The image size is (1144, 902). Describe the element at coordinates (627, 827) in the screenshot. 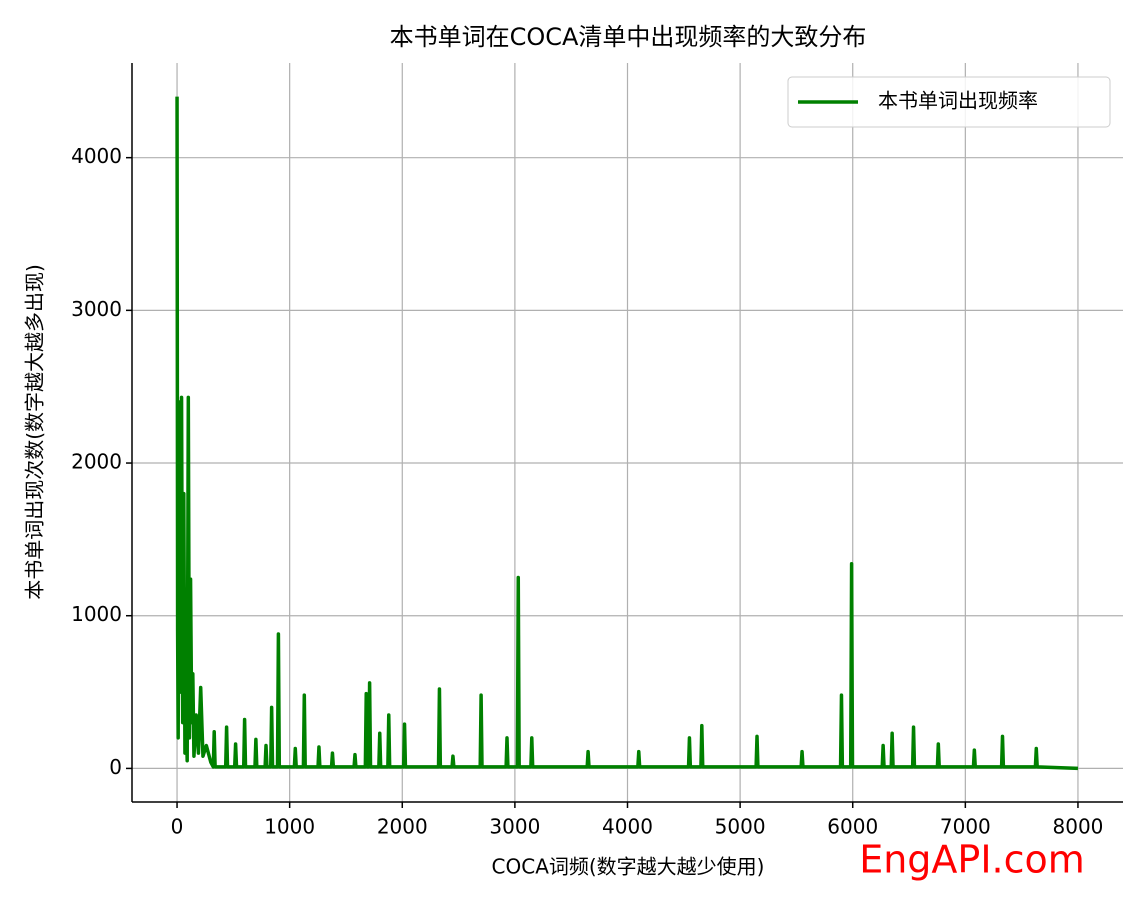

I see `x-tick-label: 4000` at that location.